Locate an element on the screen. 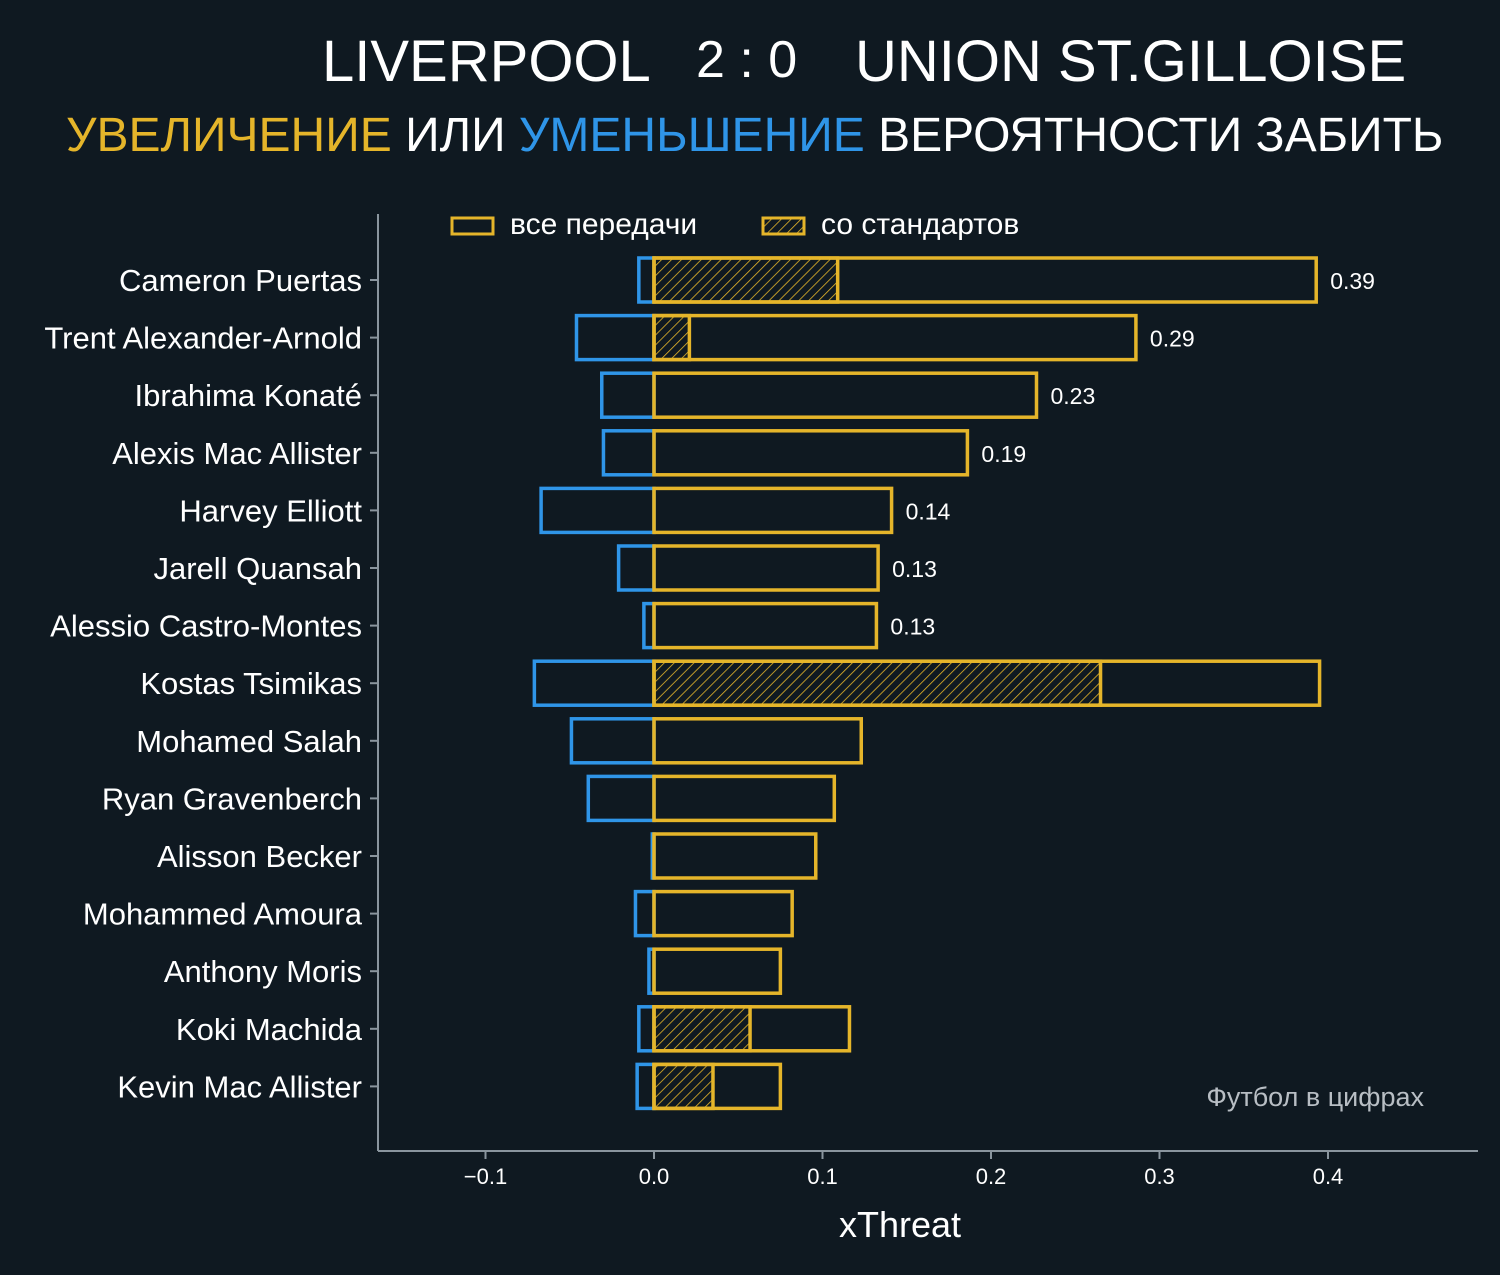  away-team-name: UNION ST.GILLOISE is located at coordinates (1131, 61).